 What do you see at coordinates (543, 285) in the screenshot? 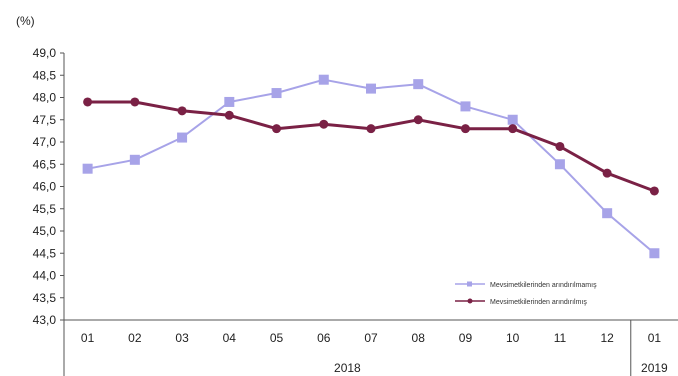
I see `legend-label: Mevsimetkilerinden arındırılmamış` at bounding box center [543, 285].